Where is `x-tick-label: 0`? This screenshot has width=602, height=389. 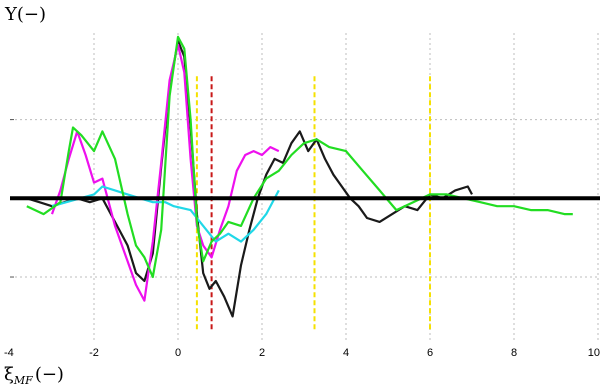
x-tick-label: 0 is located at coordinates (178, 353).